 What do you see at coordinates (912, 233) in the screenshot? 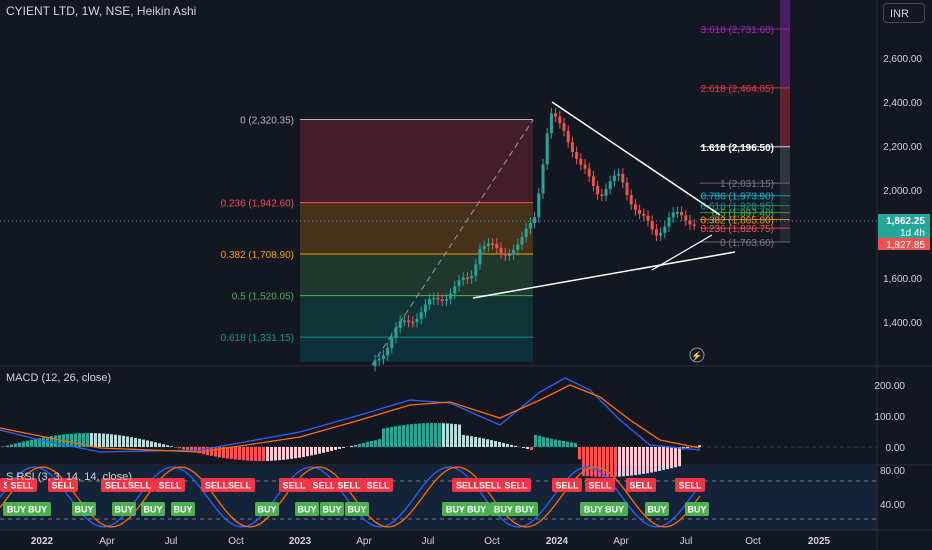
I see `price-tag-label: 1d 4h` at bounding box center [912, 233].